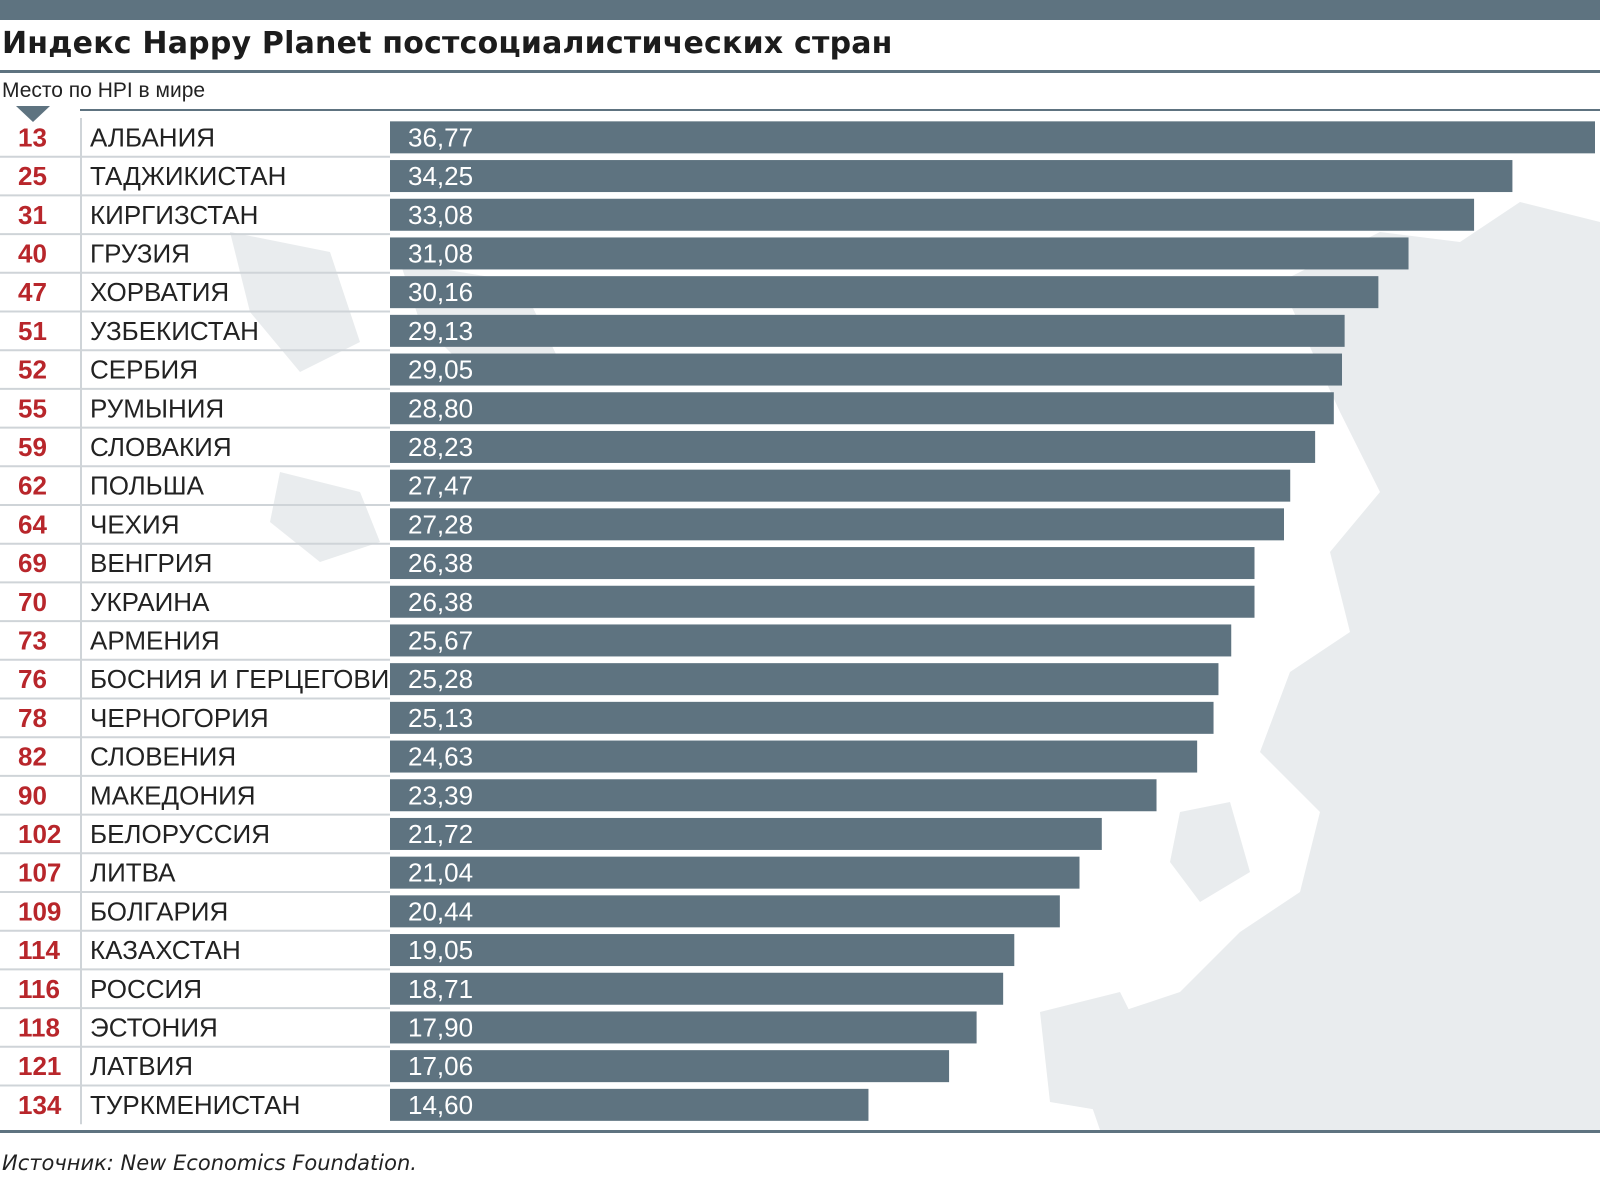 This screenshot has width=1600, height=1187. Describe the element at coordinates (159, 911) in the screenshot. I see `country-label: БОЛГАРИЯ` at that location.